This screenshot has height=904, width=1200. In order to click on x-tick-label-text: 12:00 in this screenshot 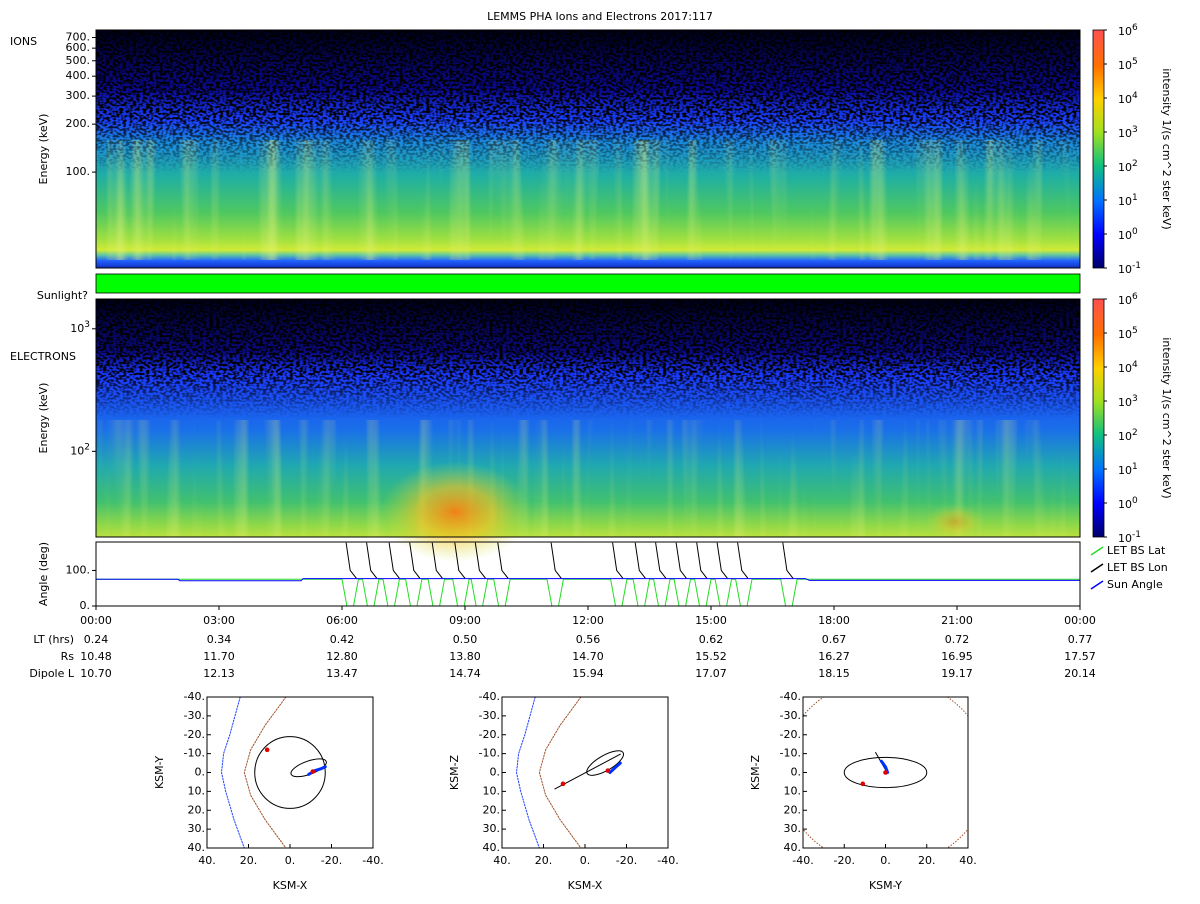, I will do `click(588, 620)`.